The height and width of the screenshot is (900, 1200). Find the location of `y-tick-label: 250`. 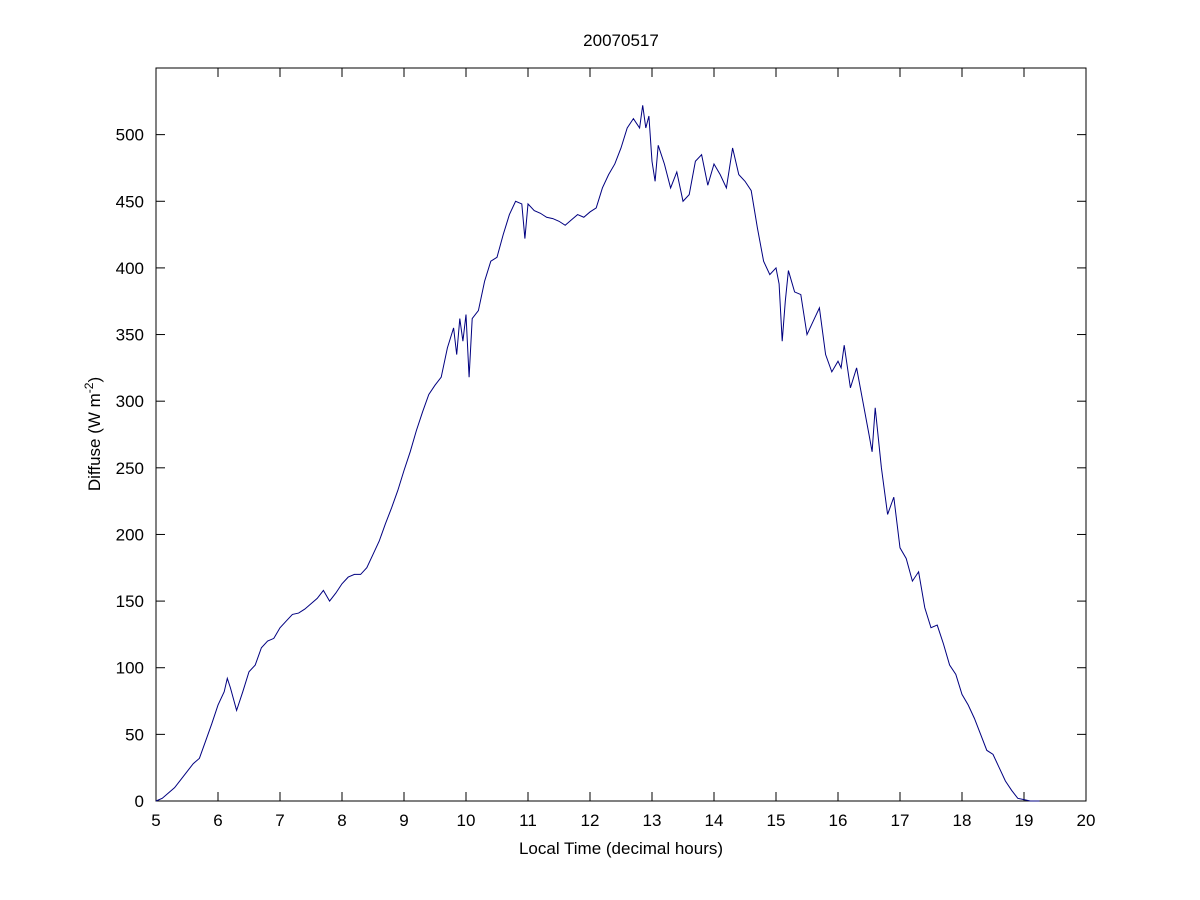

y-tick-label: 250 is located at coordinates (130, 468).